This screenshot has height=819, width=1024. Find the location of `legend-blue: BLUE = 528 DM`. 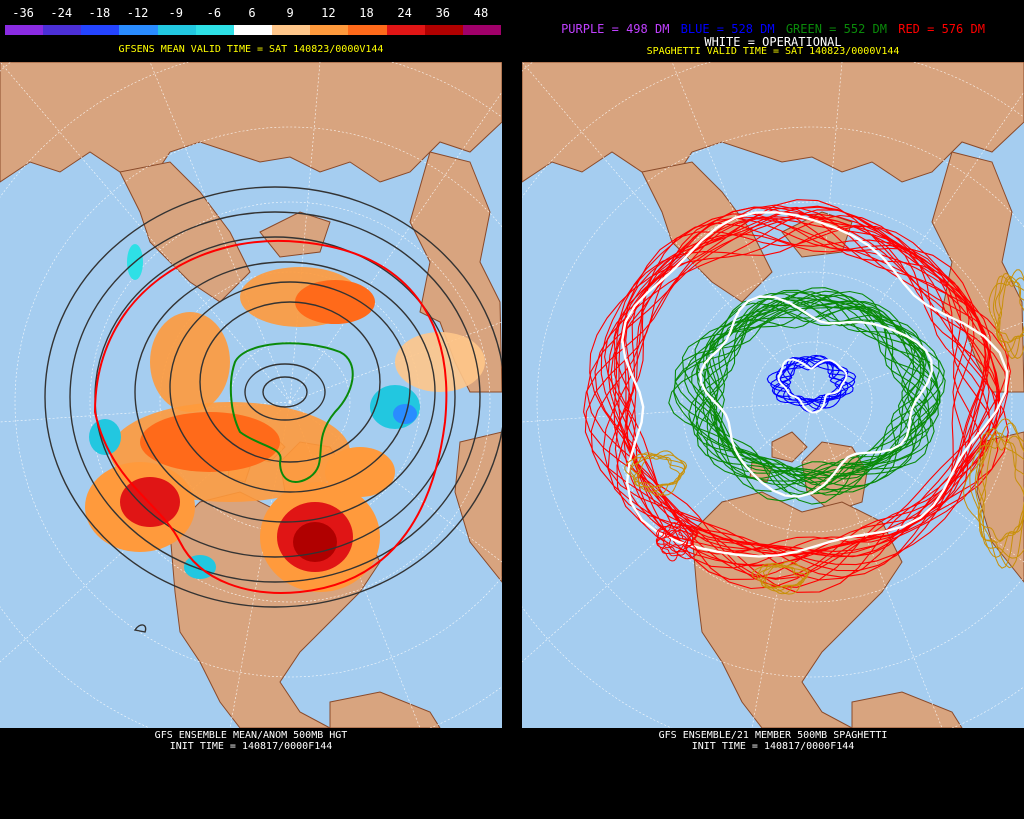

legend-blue: BLUE = 528 DM is located at coordinates (727, 29).